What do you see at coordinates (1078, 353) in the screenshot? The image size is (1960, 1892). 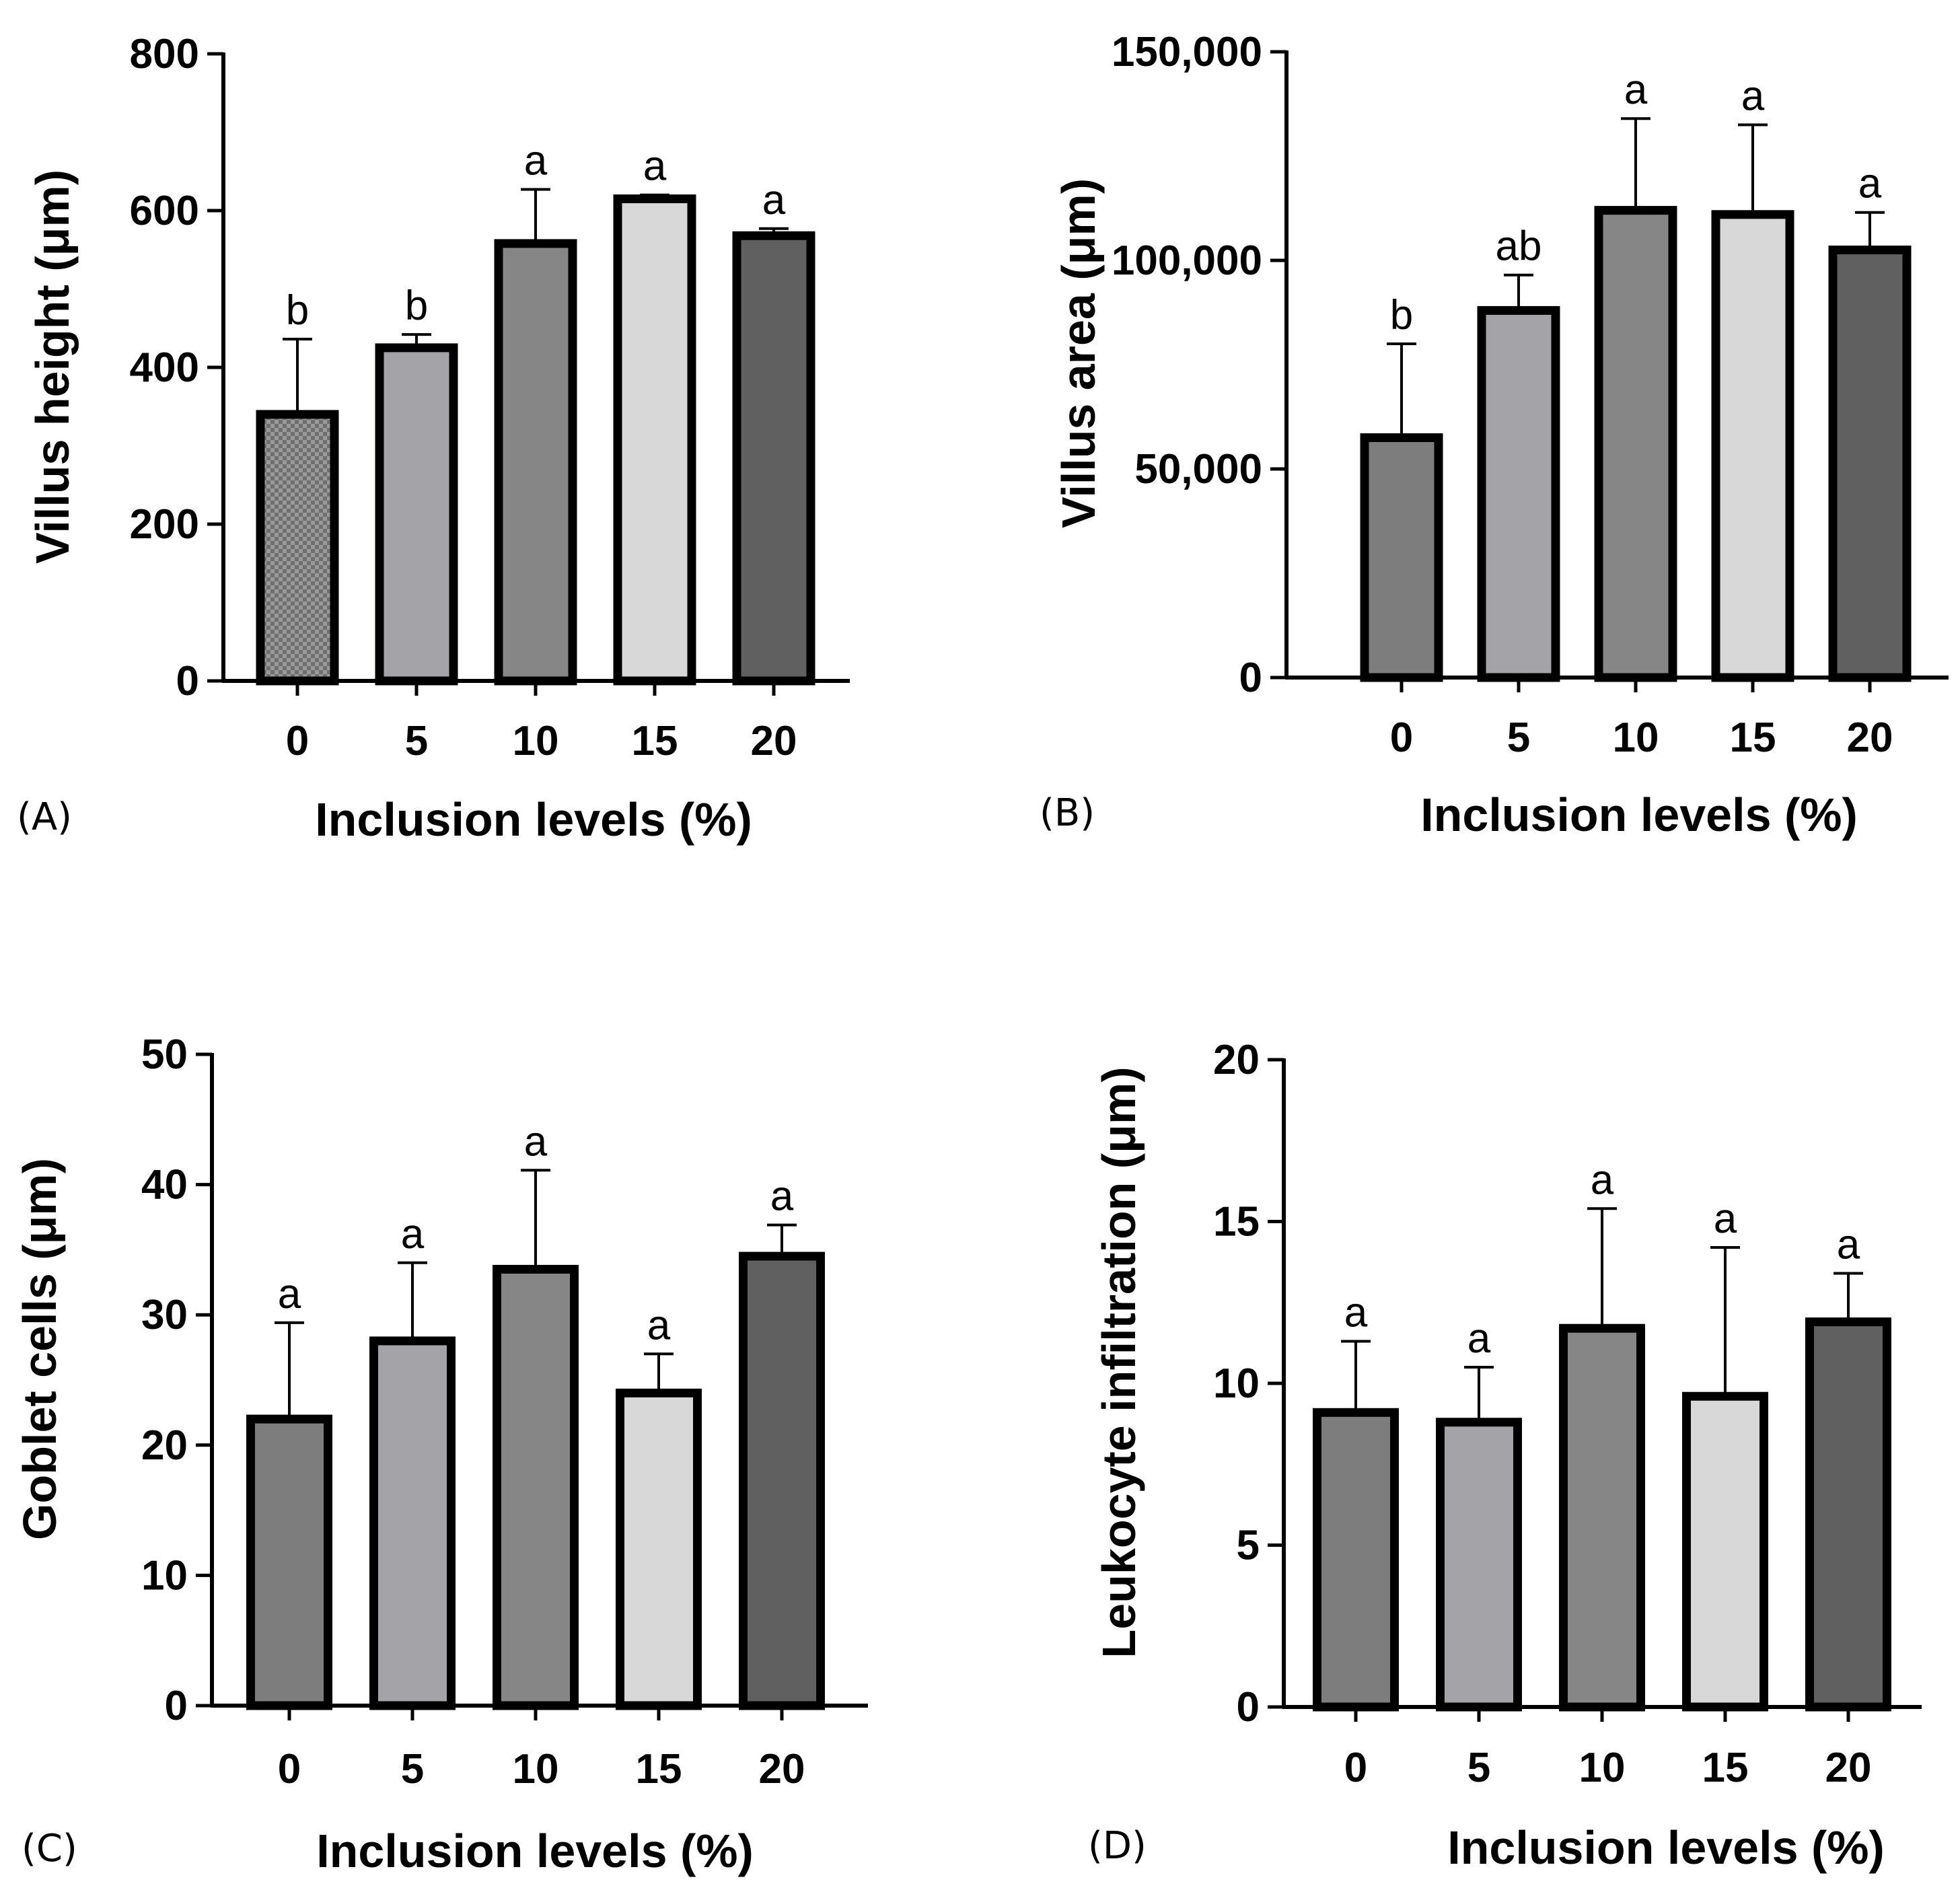 I see `y-axis-title: Villus area (μm)` at bounding box center [1078, 353].